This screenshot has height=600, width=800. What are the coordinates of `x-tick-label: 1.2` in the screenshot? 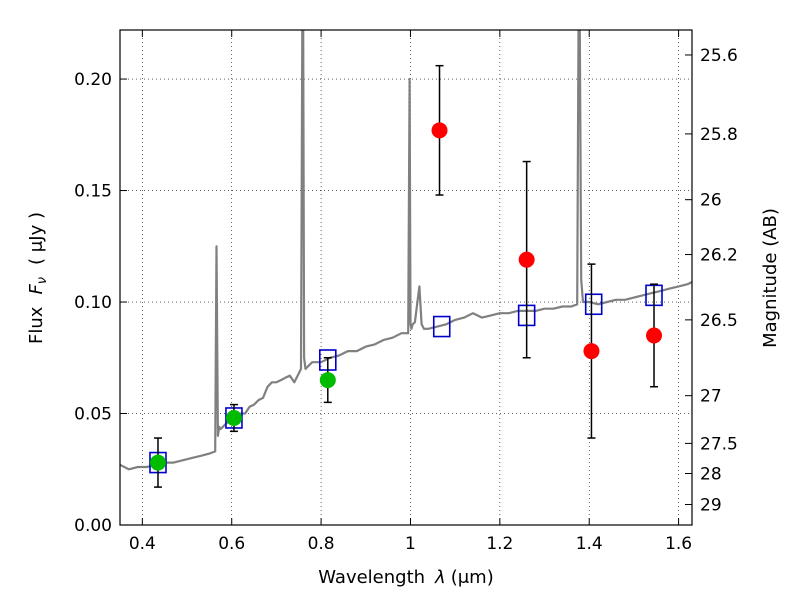 It's located at (499, 544).